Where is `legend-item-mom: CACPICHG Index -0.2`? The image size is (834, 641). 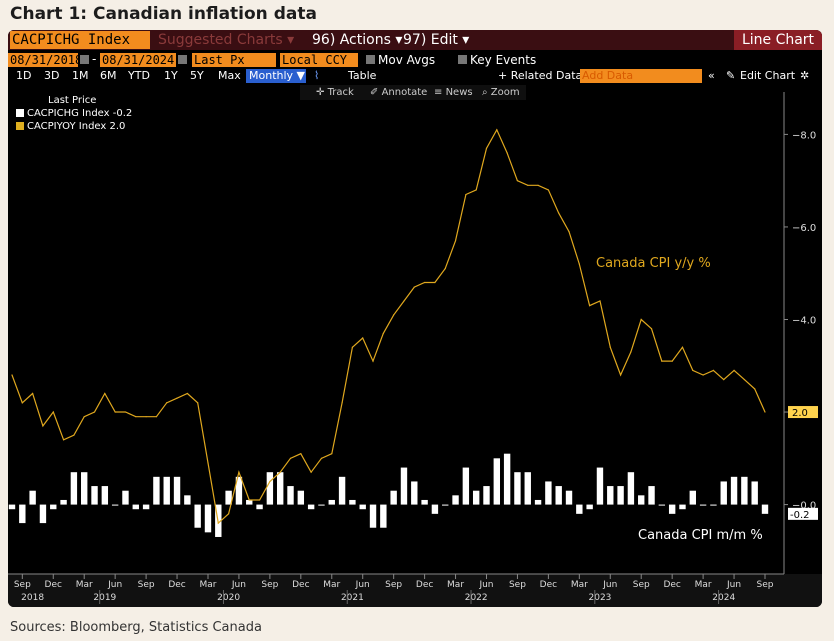
legend-item-mom: CACPICHG Index -0.2 is located at coordinates (74, 113).